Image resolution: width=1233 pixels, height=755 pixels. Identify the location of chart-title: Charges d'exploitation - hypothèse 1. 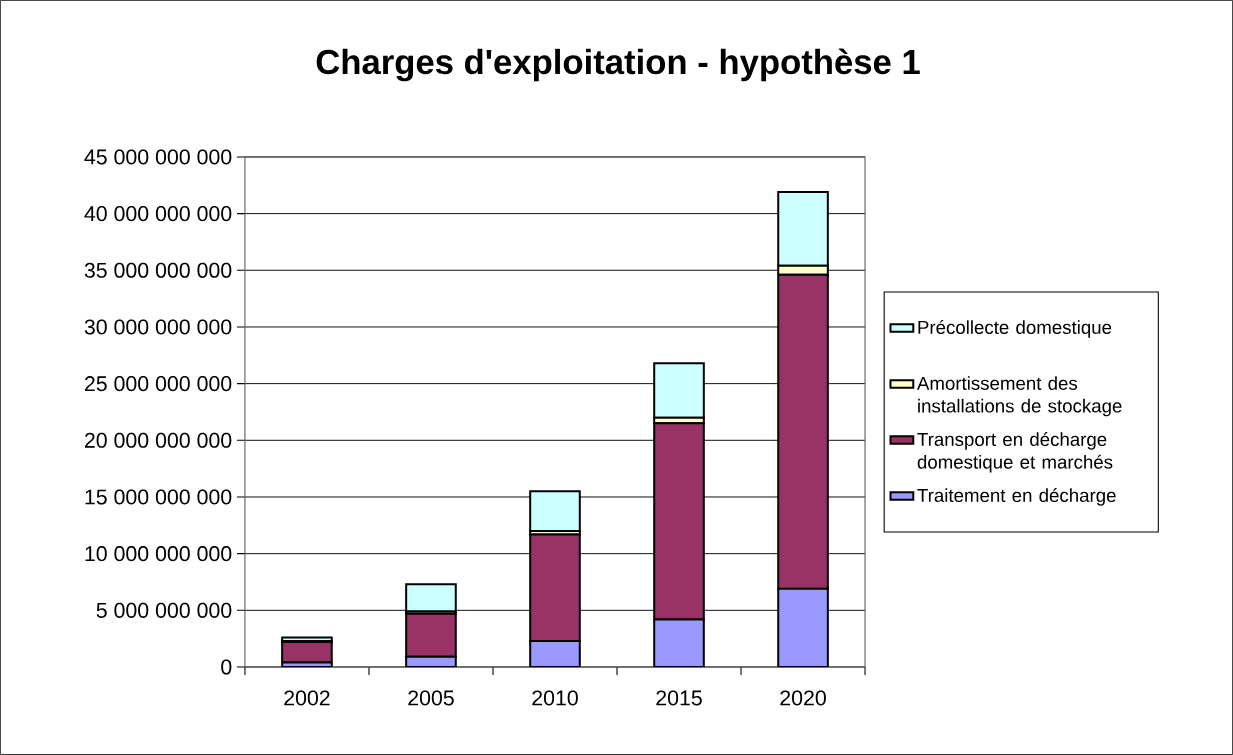
(618, 65).